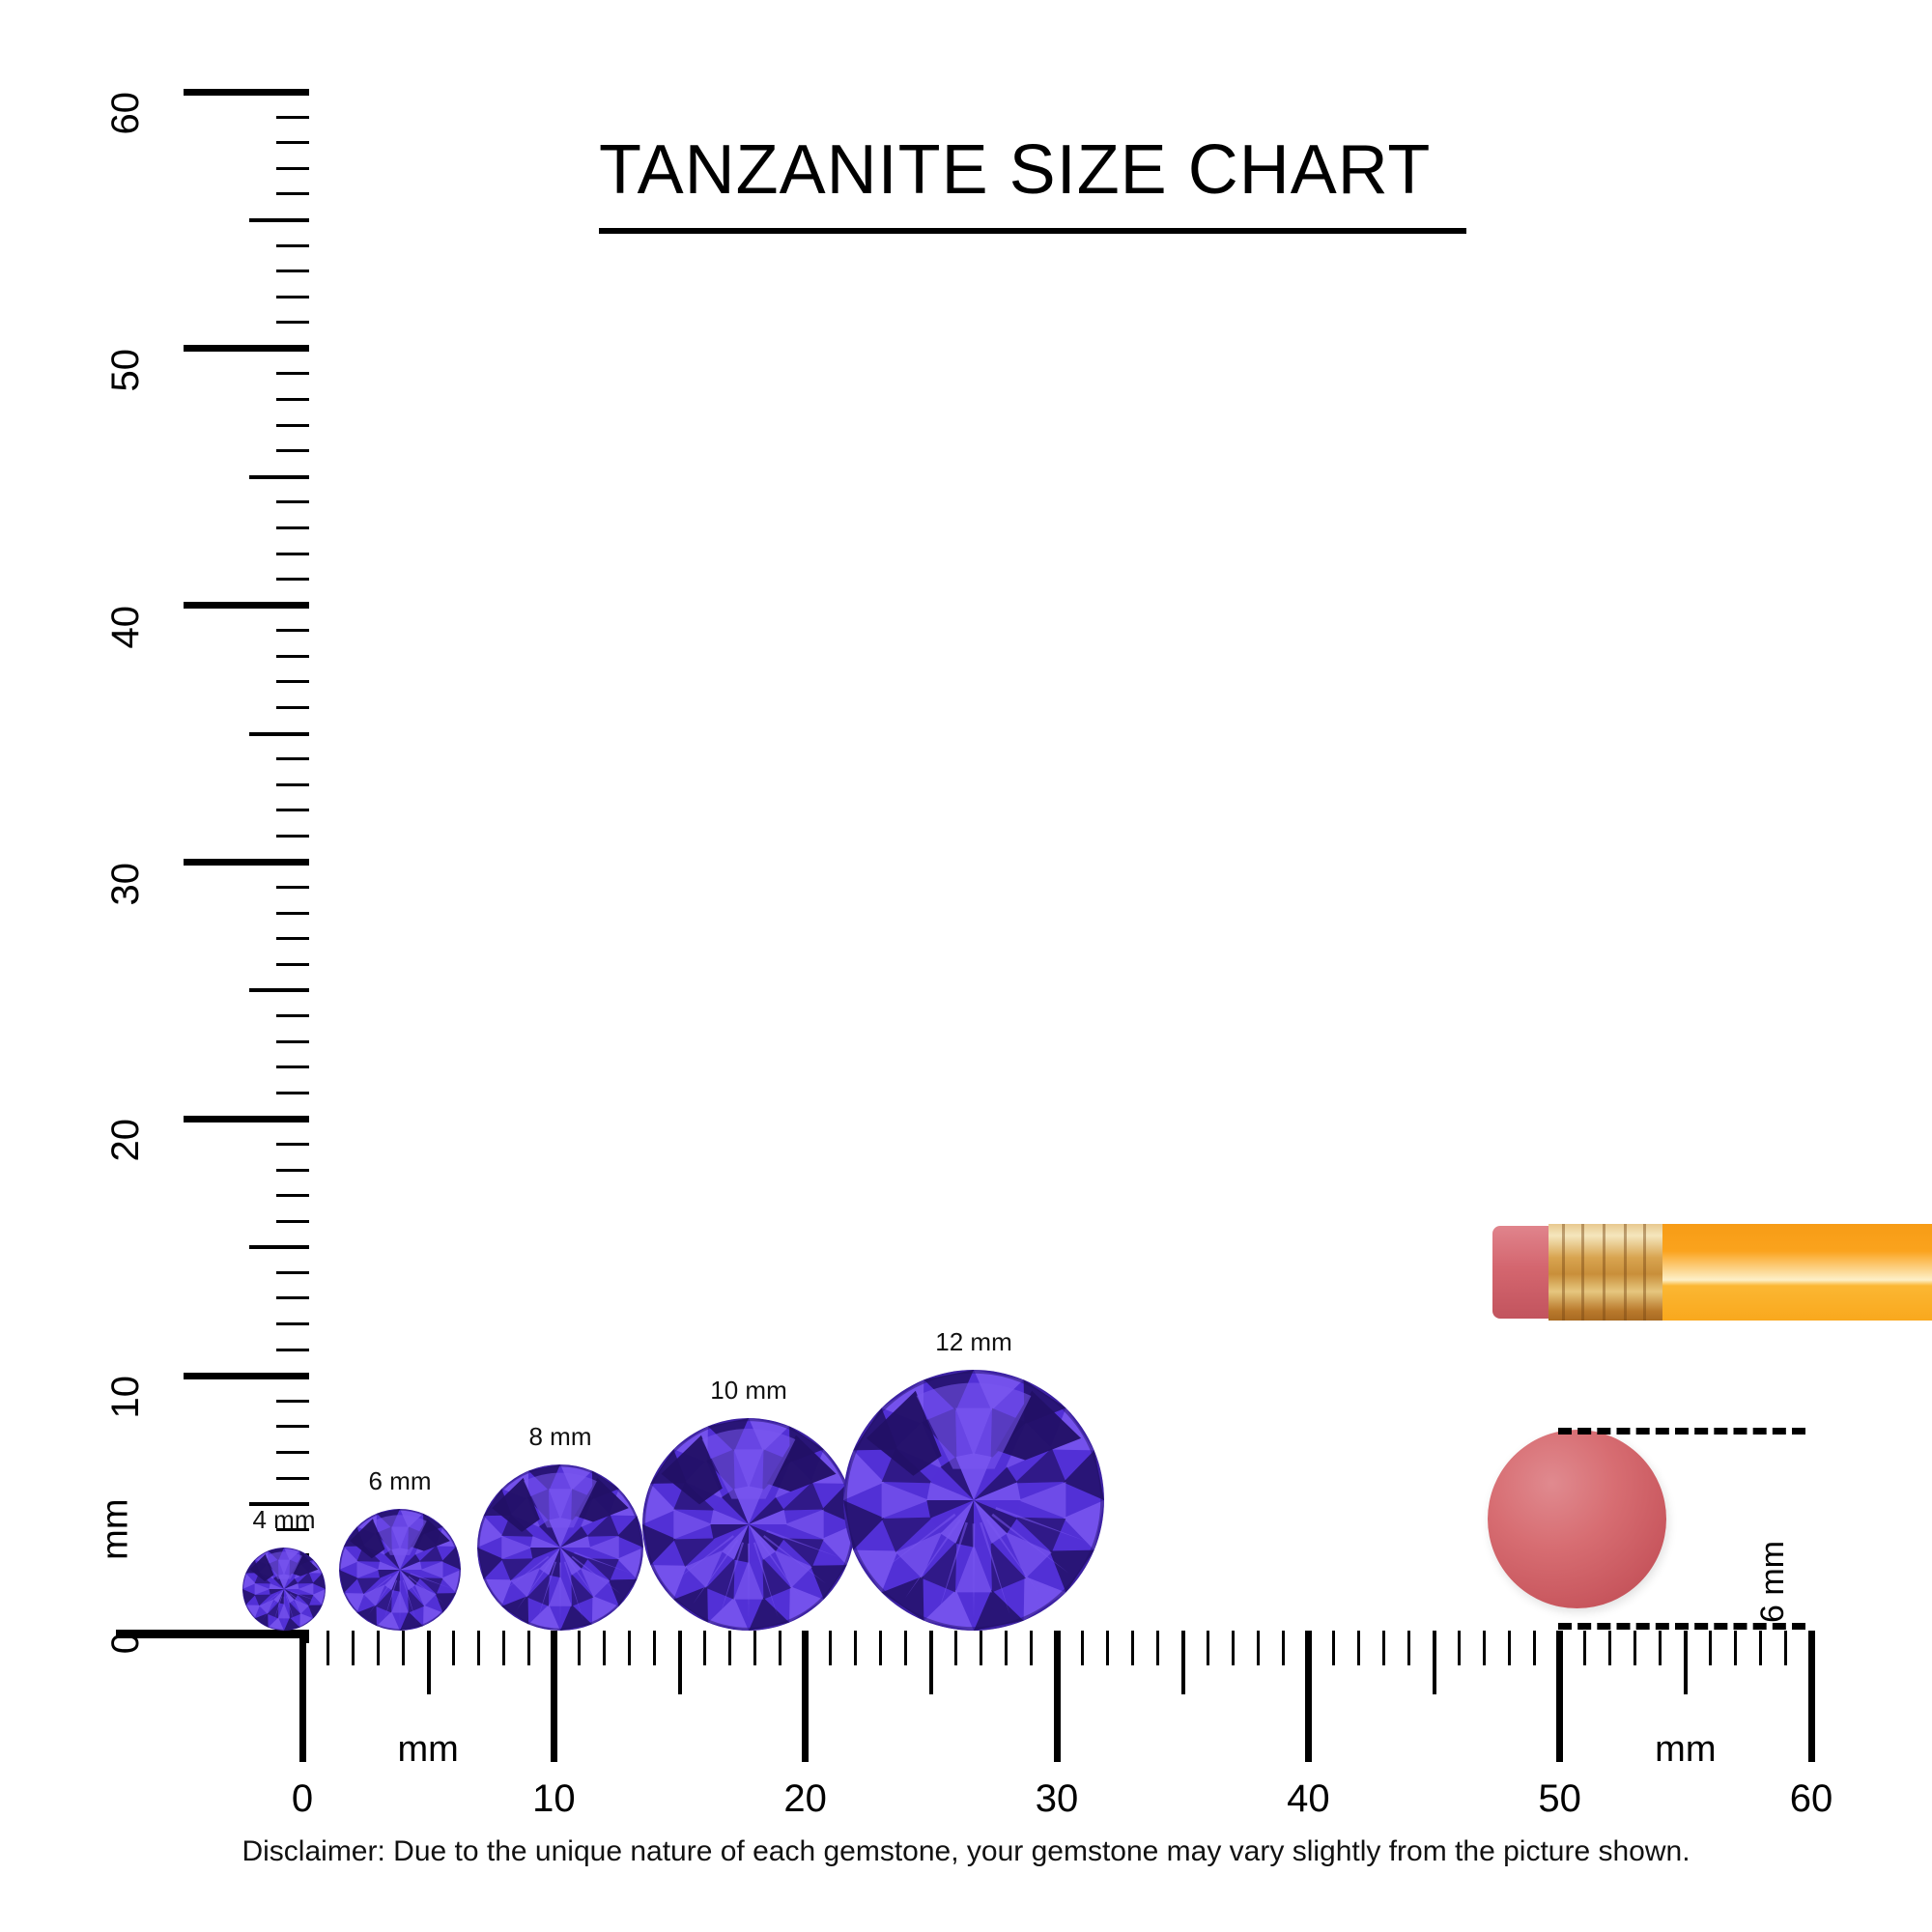 The width and height of the screenshot is (1932, 1932). I want to click on gemstone-label-6mm: 6 mm, so click(400, 1480).